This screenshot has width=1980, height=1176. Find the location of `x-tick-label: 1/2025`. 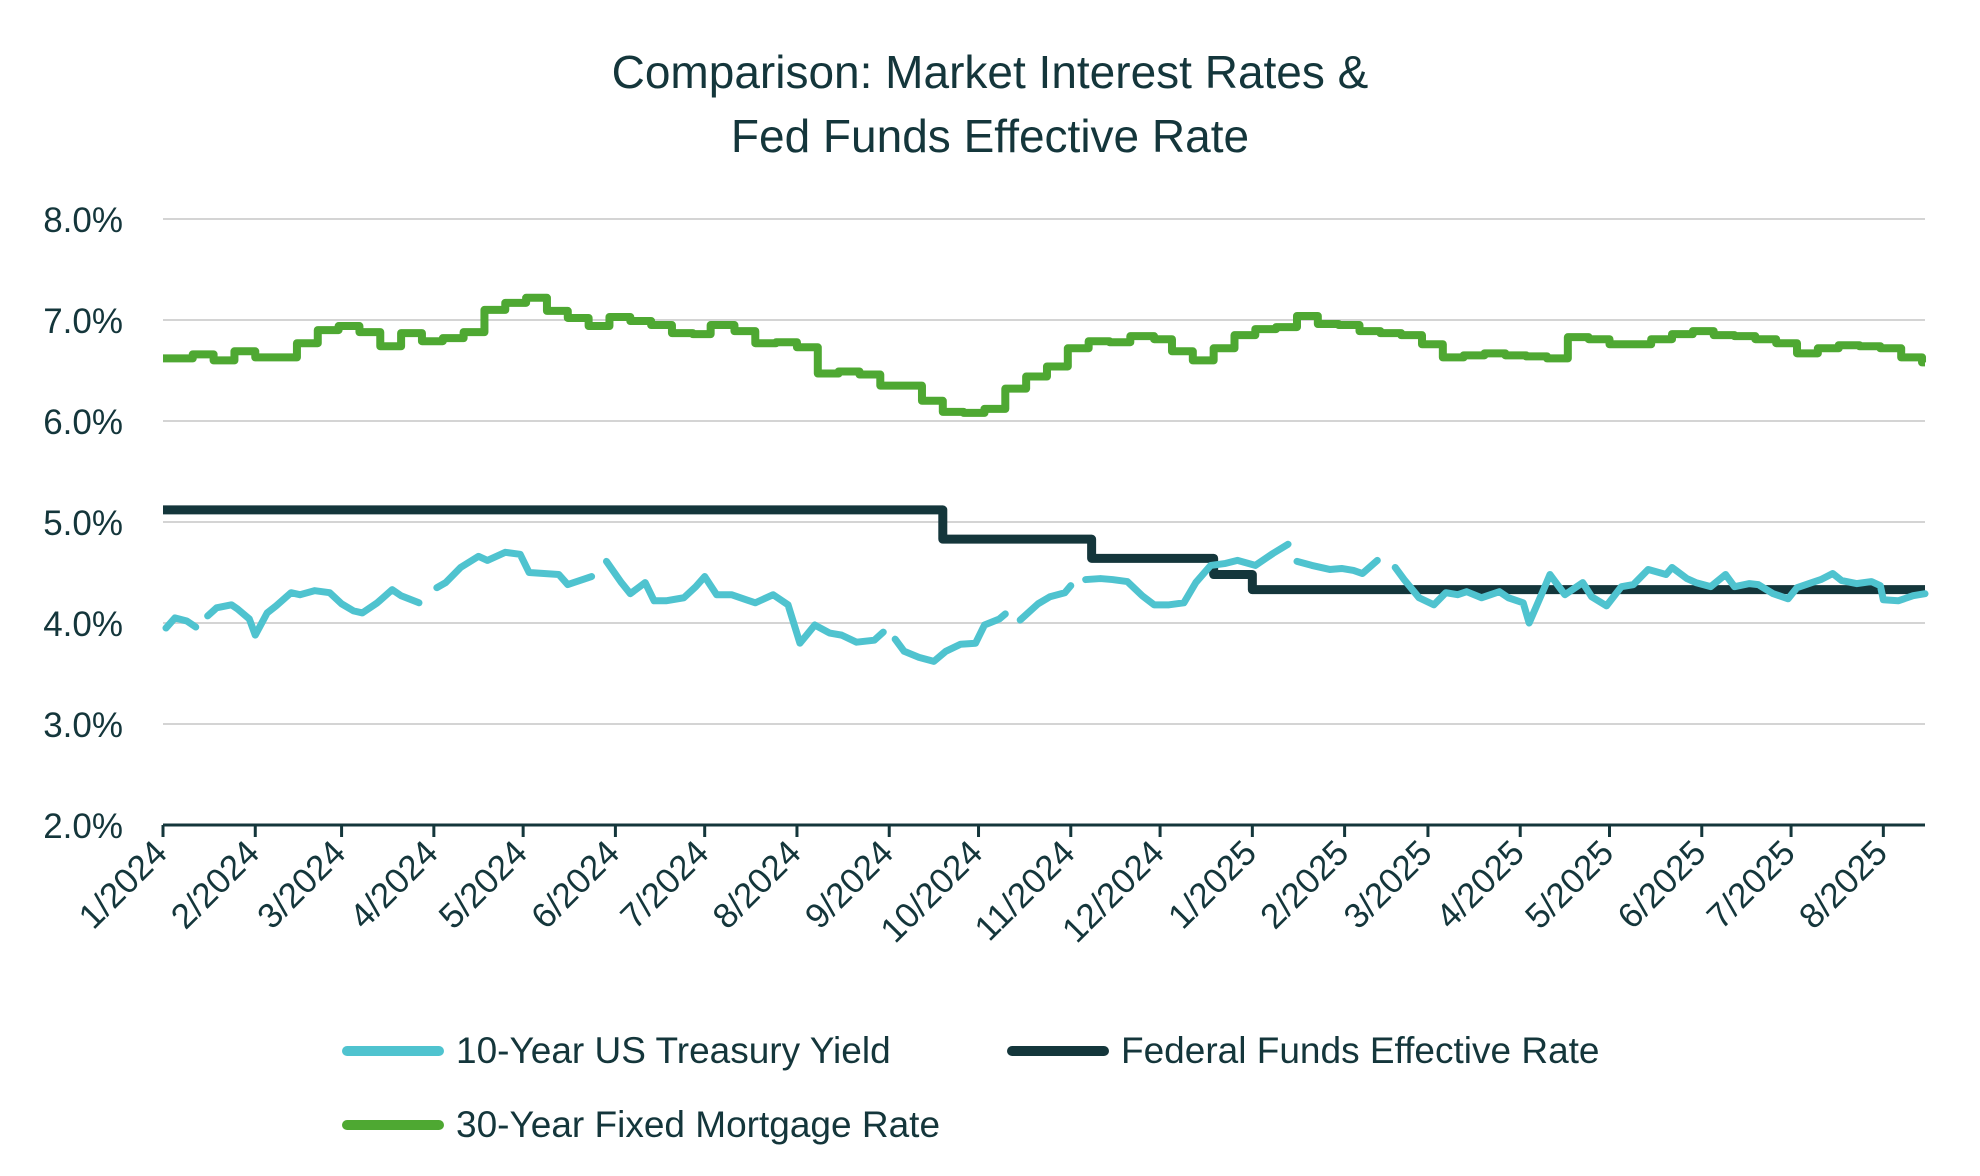

x-tick-label: 1/2025 is located at coordinates (1212, 884).